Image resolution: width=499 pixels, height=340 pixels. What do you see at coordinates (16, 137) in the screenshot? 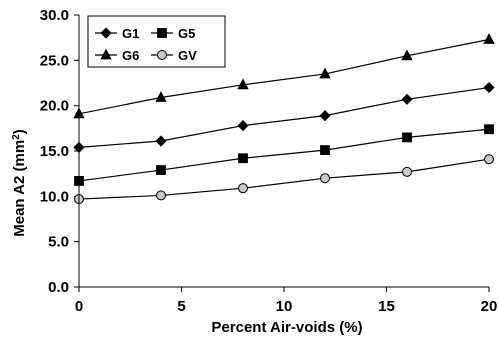
I see `y-axis-title-superscript: 2` at bounding box center [16, 137].